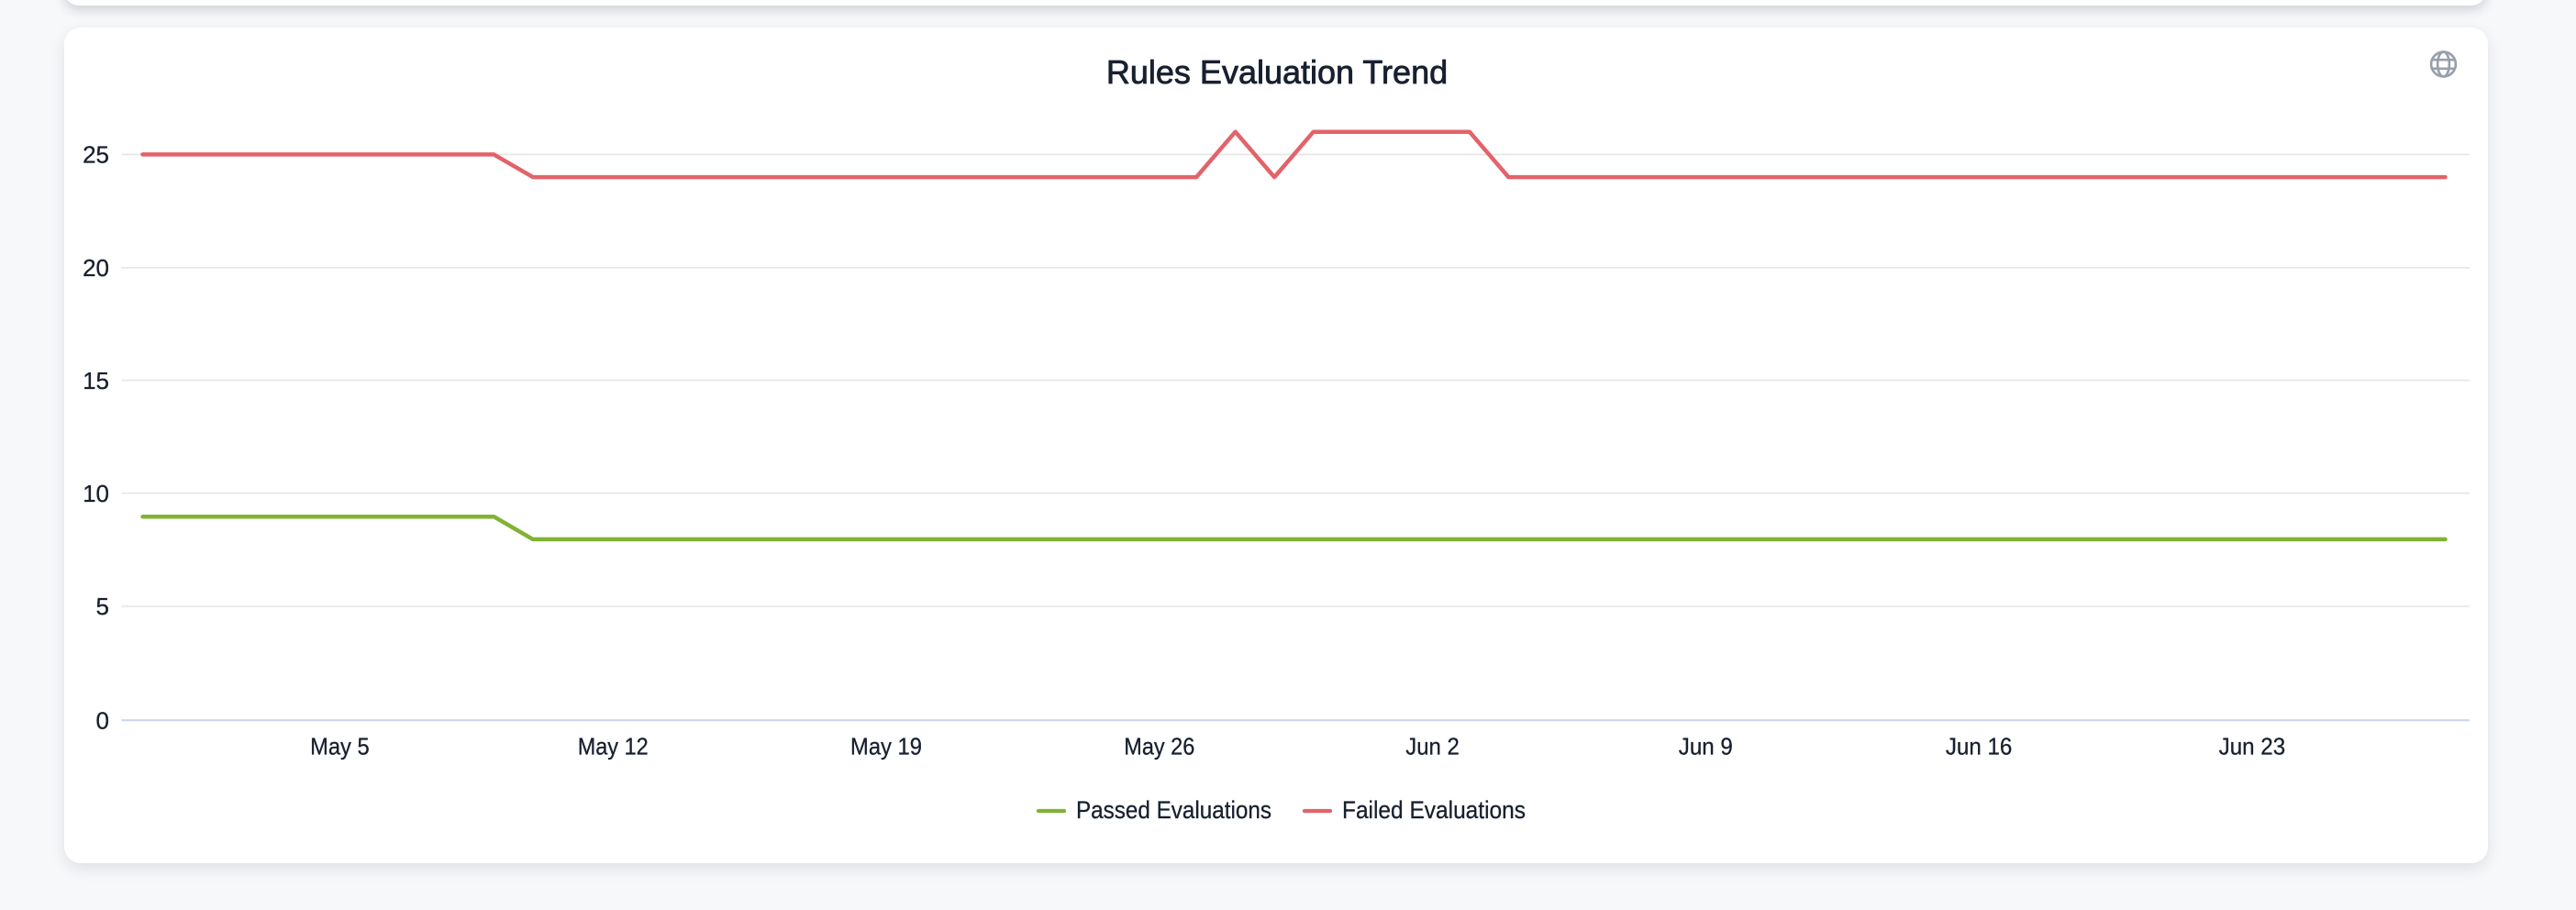  Describe the element at coordinates (340, 746) in the screenshot. I see `svg-text: May 5` at that location.